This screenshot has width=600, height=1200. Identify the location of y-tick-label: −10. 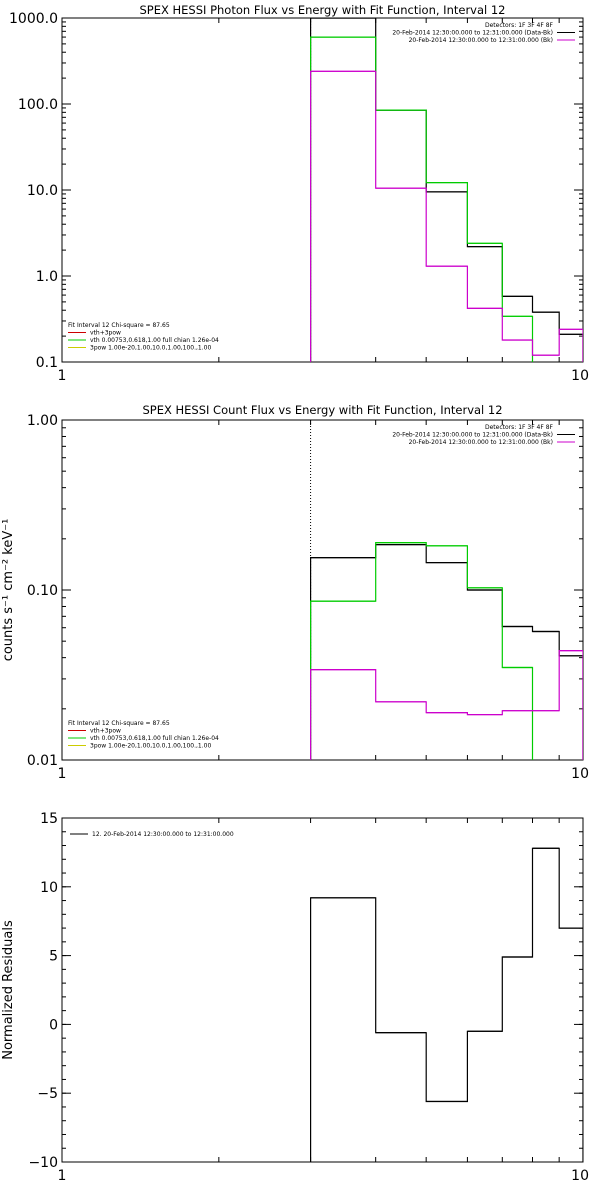
(43, 1163).